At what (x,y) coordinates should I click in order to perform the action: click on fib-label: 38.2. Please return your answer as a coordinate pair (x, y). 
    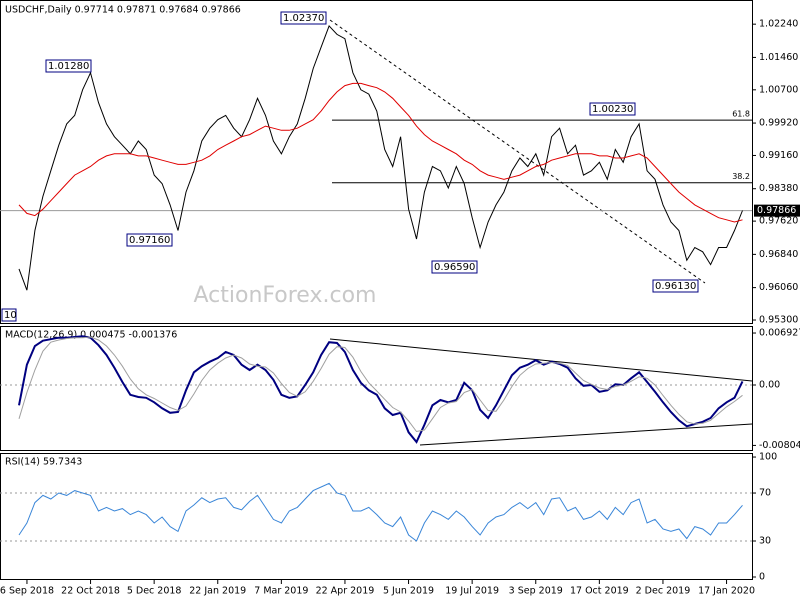
    Looking at the image, I should click on (741, 176).